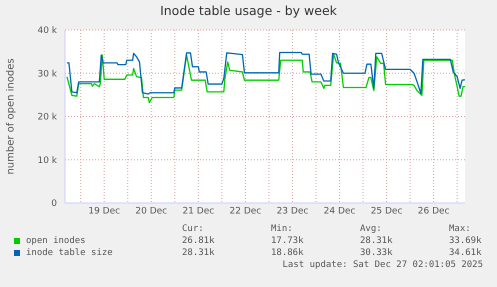 The image size is (497, 287). Describe the element at coordinates (434, 211) in the screenshot. I see `x-tick-label: 26 Dec` at that location.